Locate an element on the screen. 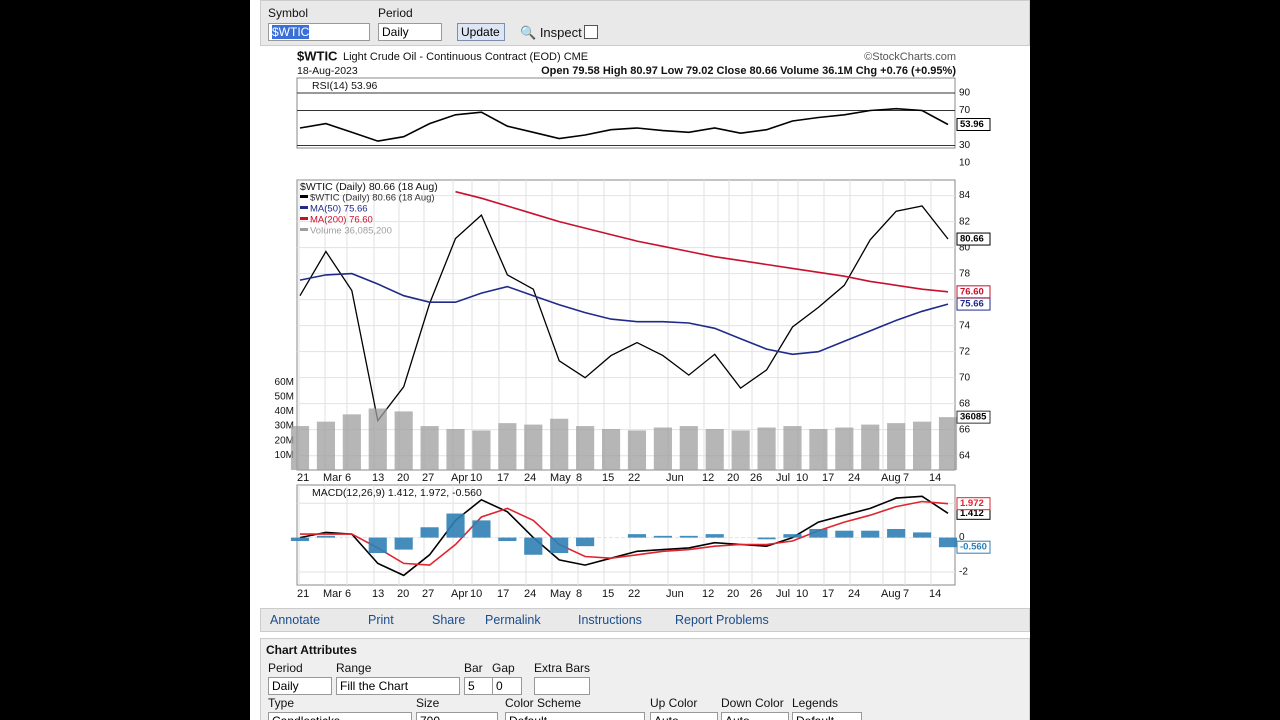 The image size is (1280, 720). legend-entry: MA(50) 75.66 is located at coordinates (339, 209).